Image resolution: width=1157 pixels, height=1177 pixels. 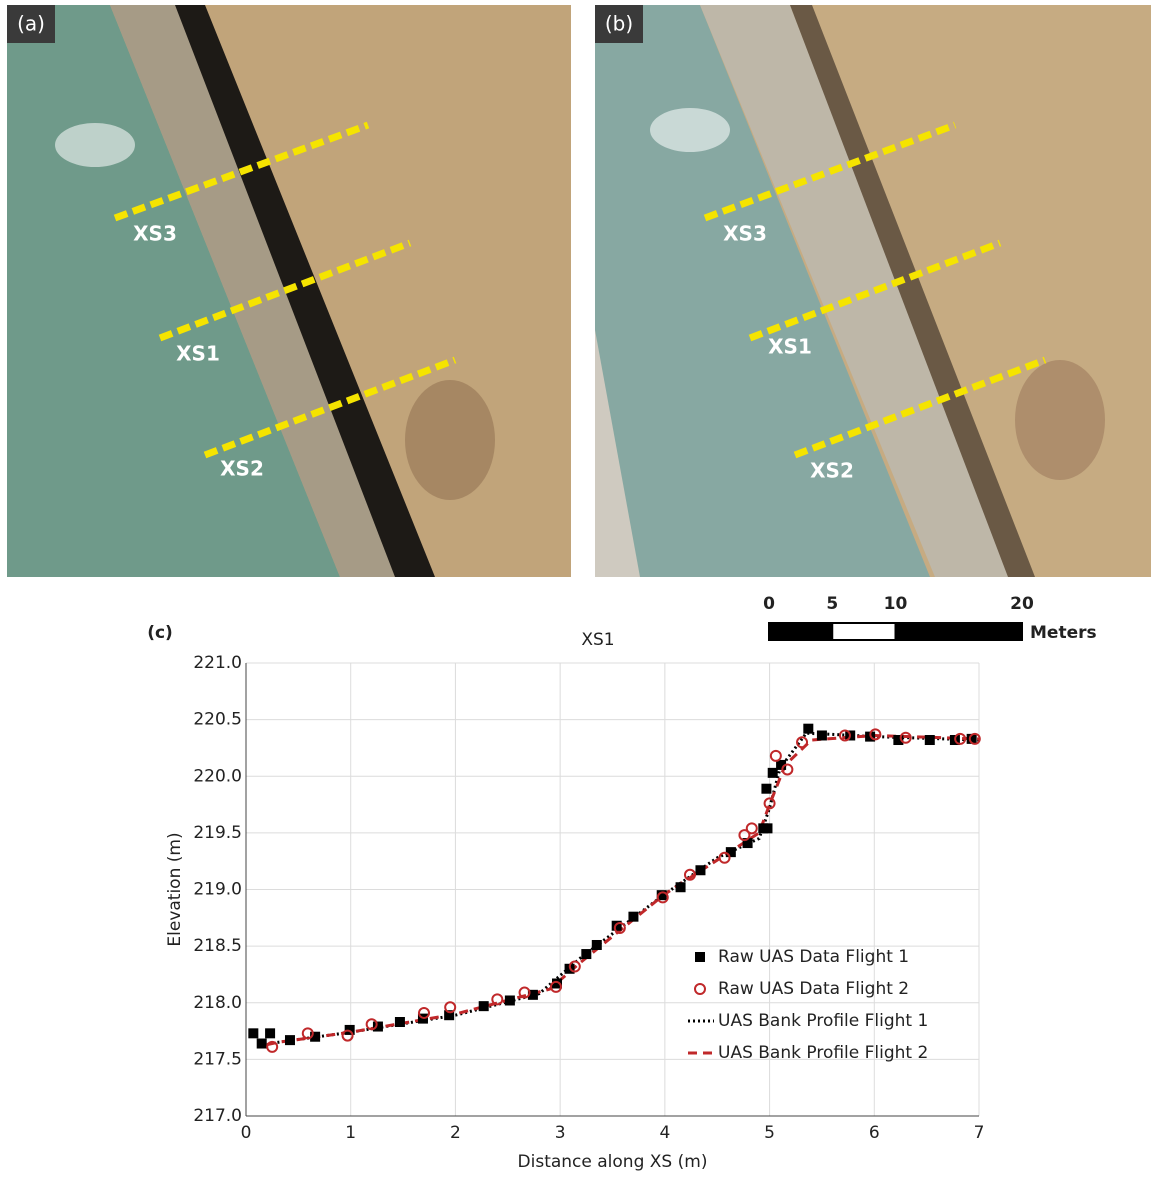 I want to click on x-tick-label: 4, so click(x=664, y=1133).